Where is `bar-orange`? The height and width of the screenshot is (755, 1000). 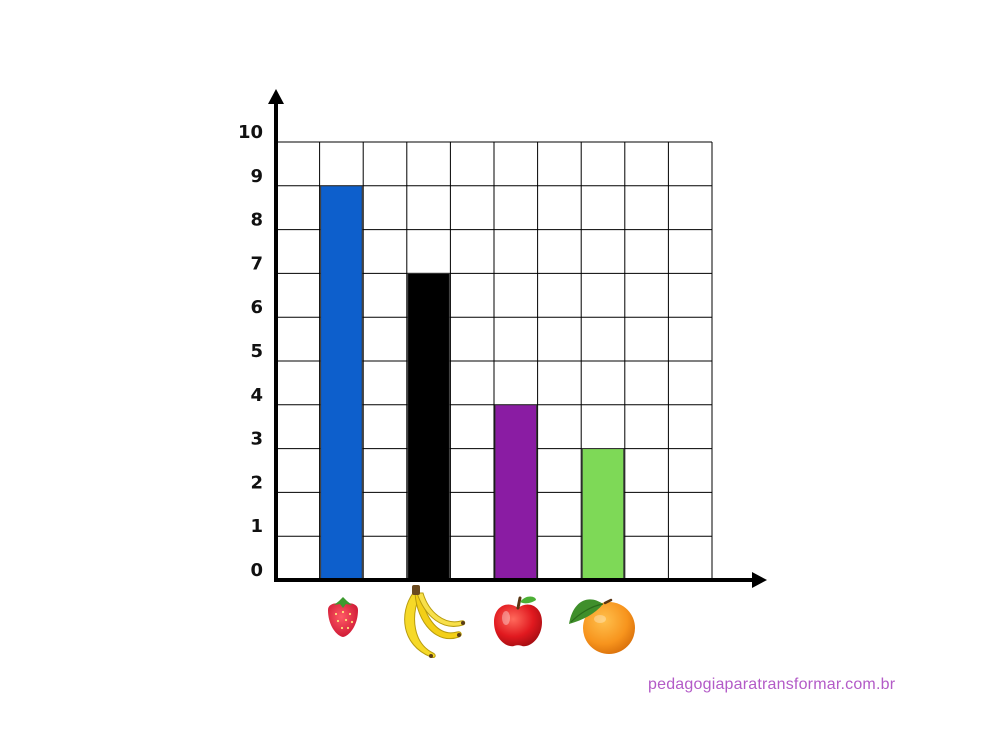
bar-orange is located at coordinates (603, 514).